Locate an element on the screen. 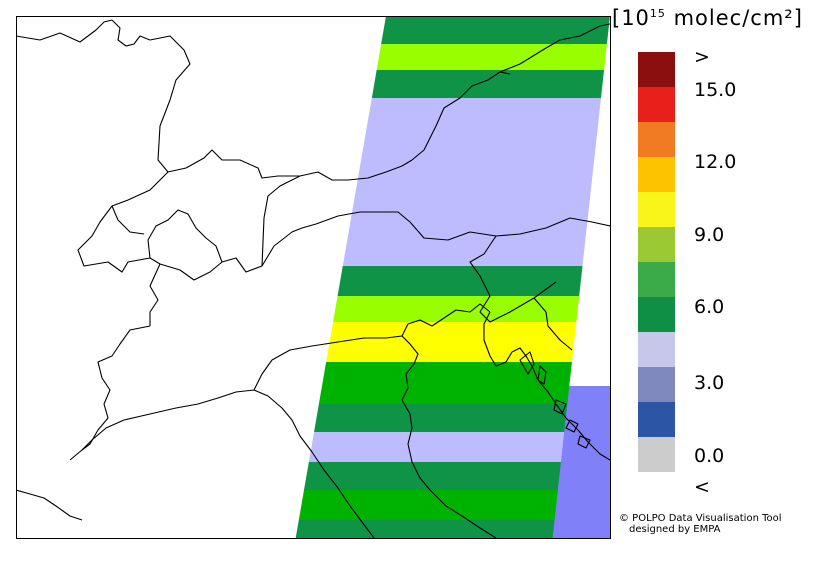 The width and height of the screenshot is (813, 566). coast-liguria is located at coordinates (228, 463).